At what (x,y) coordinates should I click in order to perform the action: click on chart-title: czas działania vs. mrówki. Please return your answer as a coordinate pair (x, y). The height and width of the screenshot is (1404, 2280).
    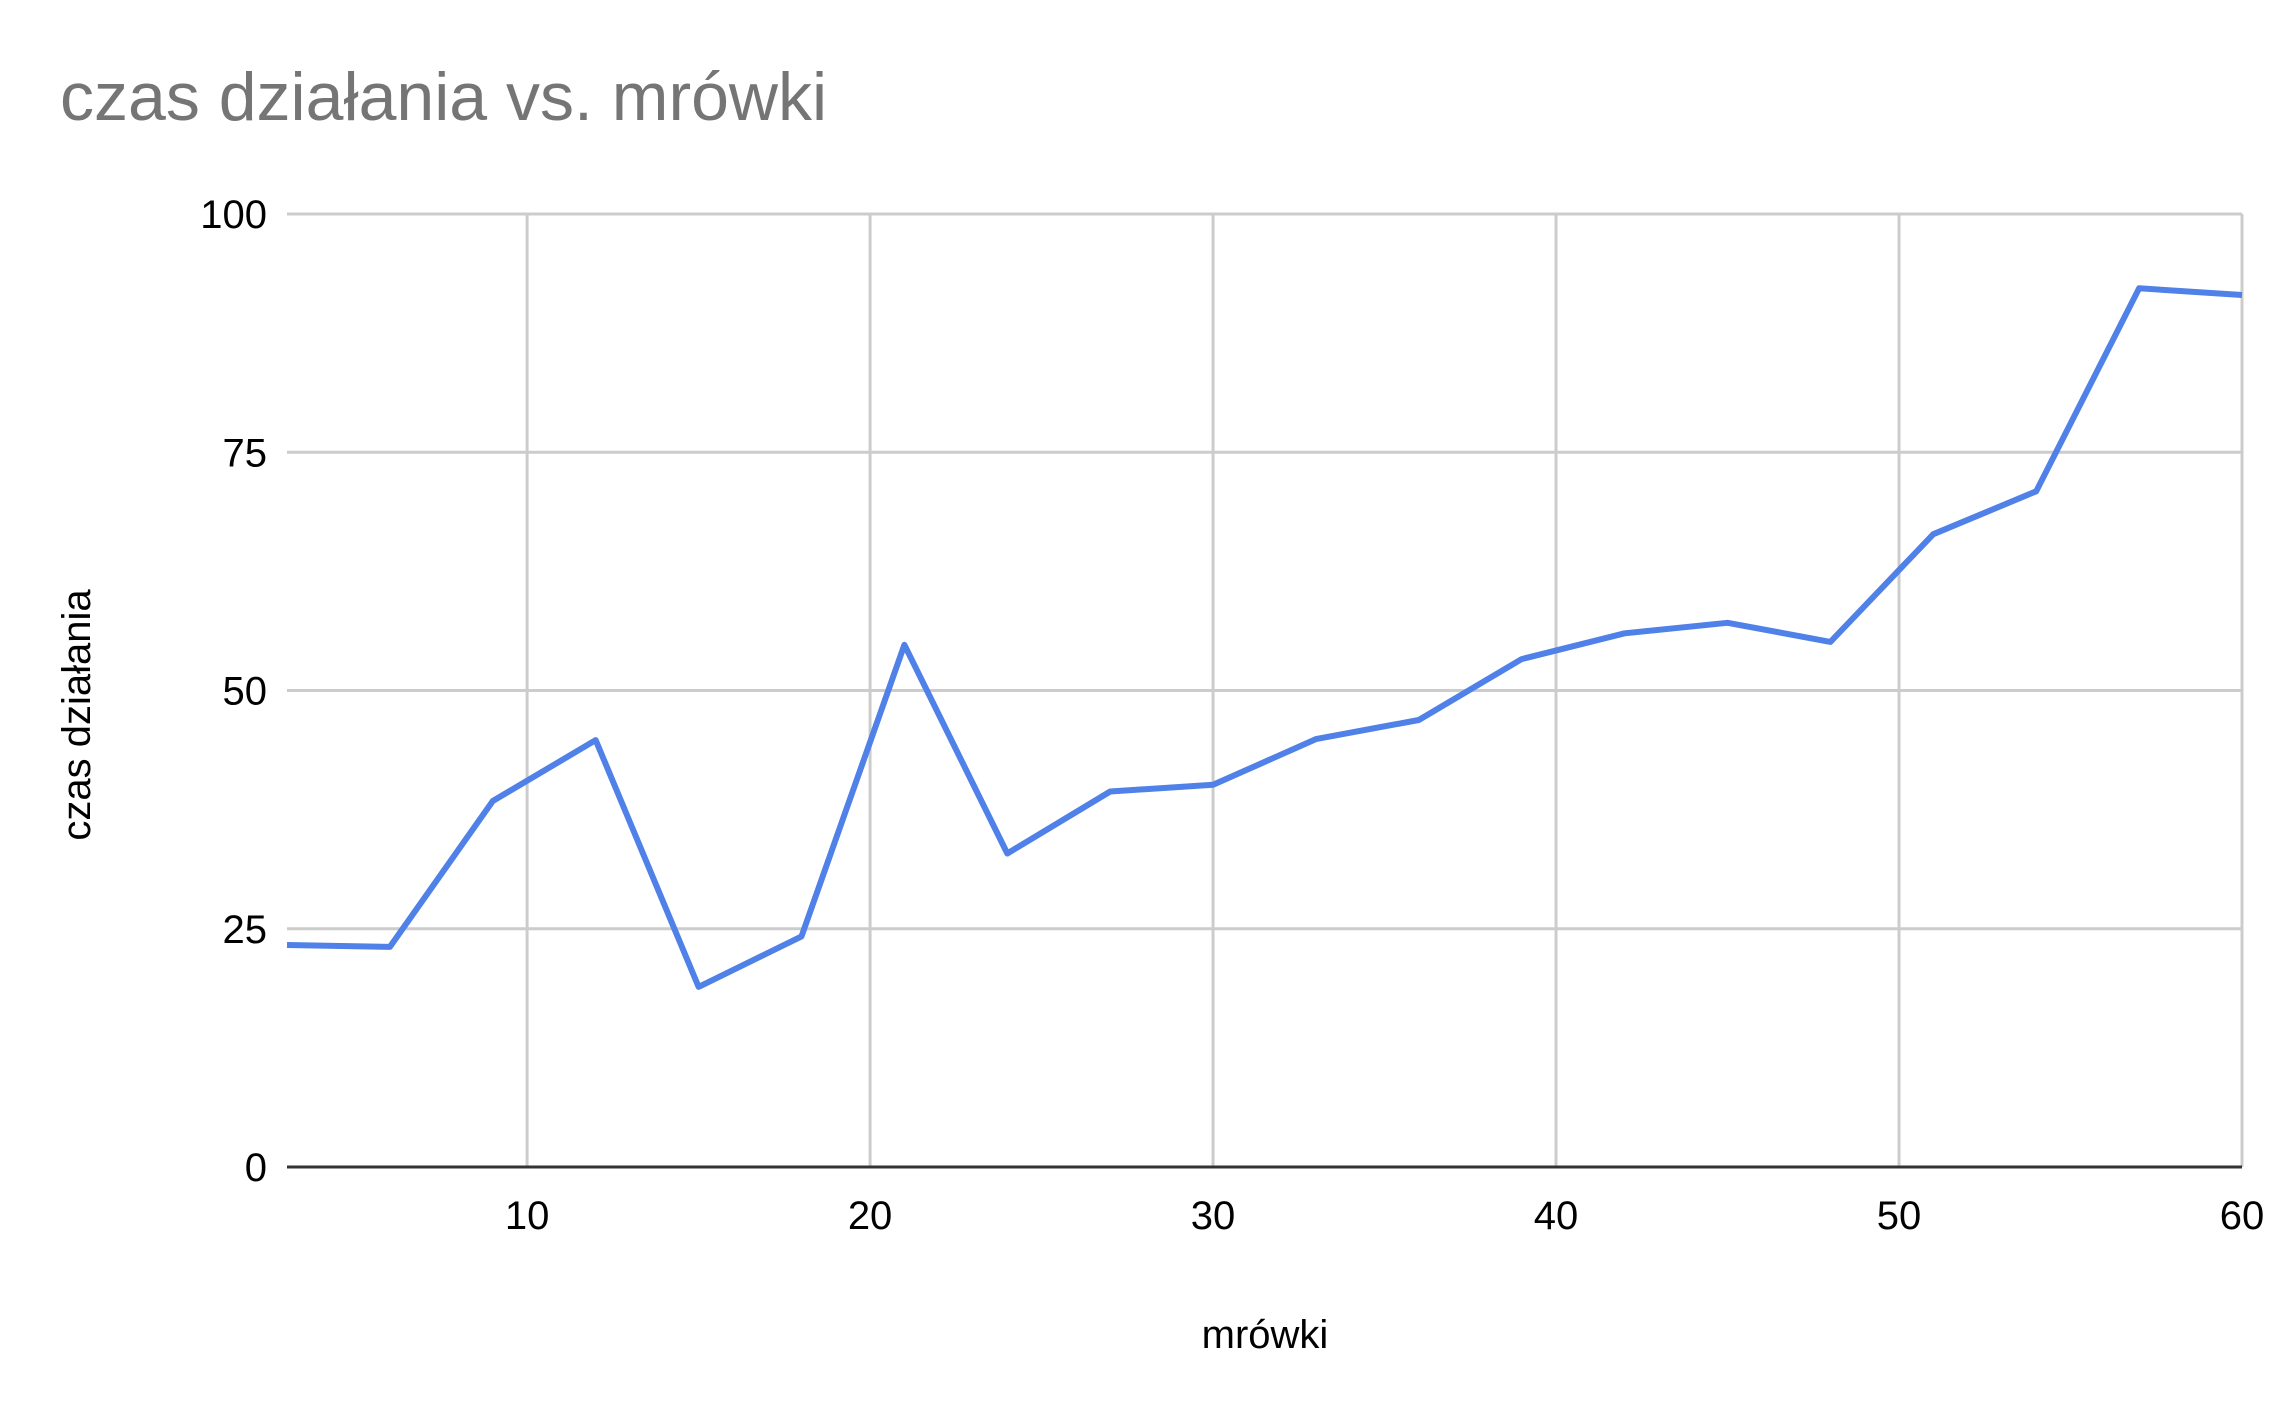
    Looking at the image, I should click on (444, 97).